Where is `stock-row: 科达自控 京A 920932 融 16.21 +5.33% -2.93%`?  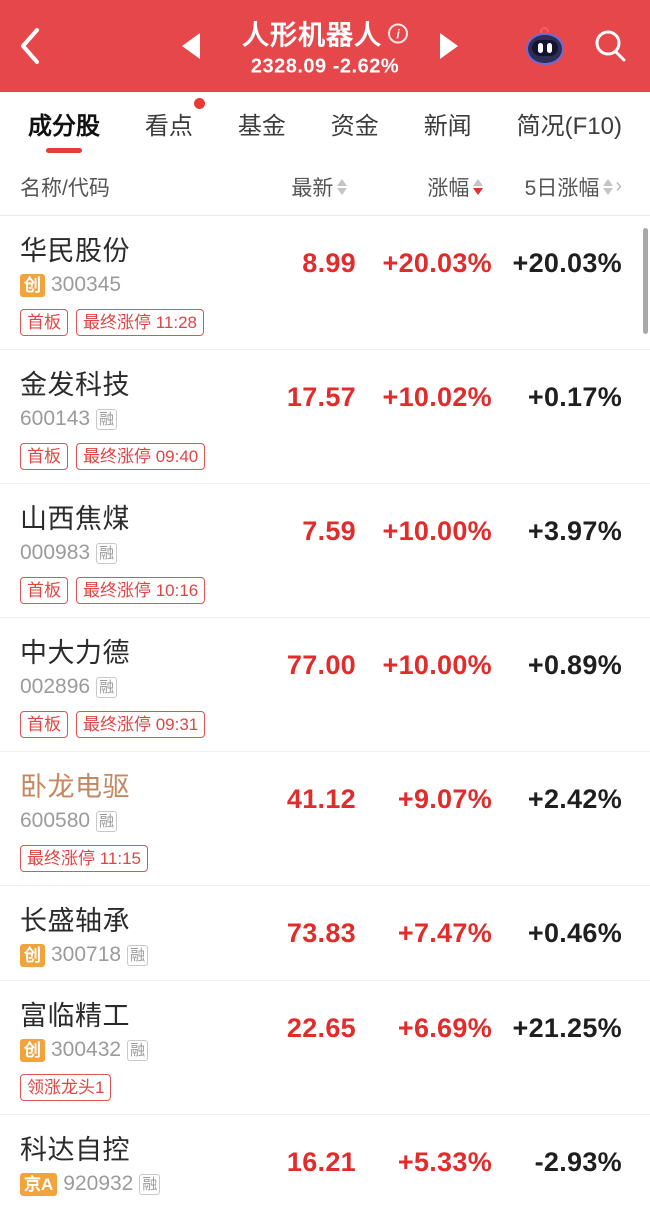
stock-row: 科达自控 京A 920932 融 16.21 +5.33% -2.93% is located at coordinates (325, 1161).